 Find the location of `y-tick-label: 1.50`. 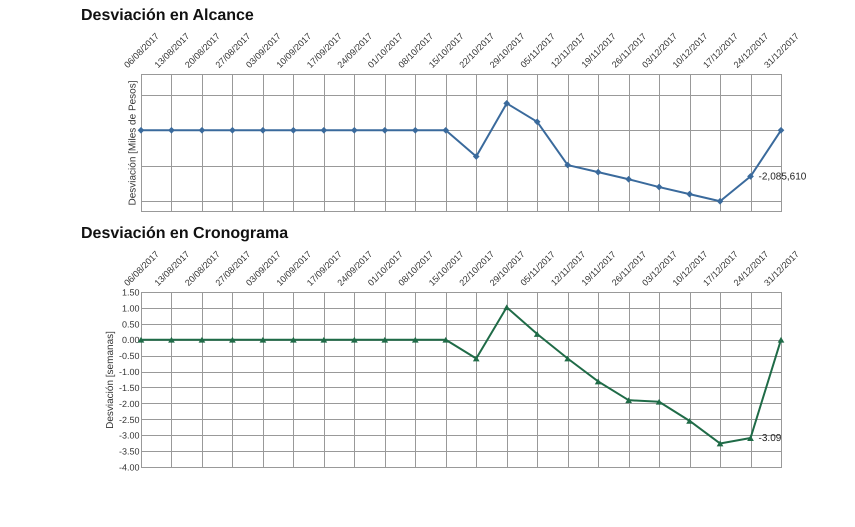

y-tick-label: 1.50 is located at coordinates (131, 293).